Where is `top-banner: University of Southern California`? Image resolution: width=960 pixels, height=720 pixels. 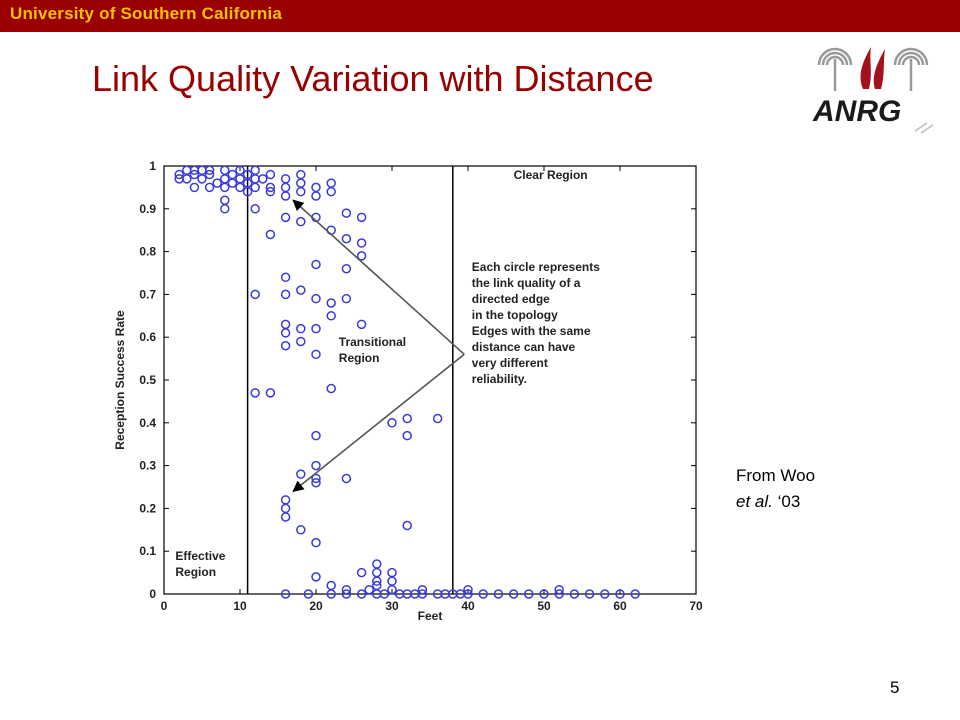 top-banner: University of Southern California is located at coordinates (480, 16).